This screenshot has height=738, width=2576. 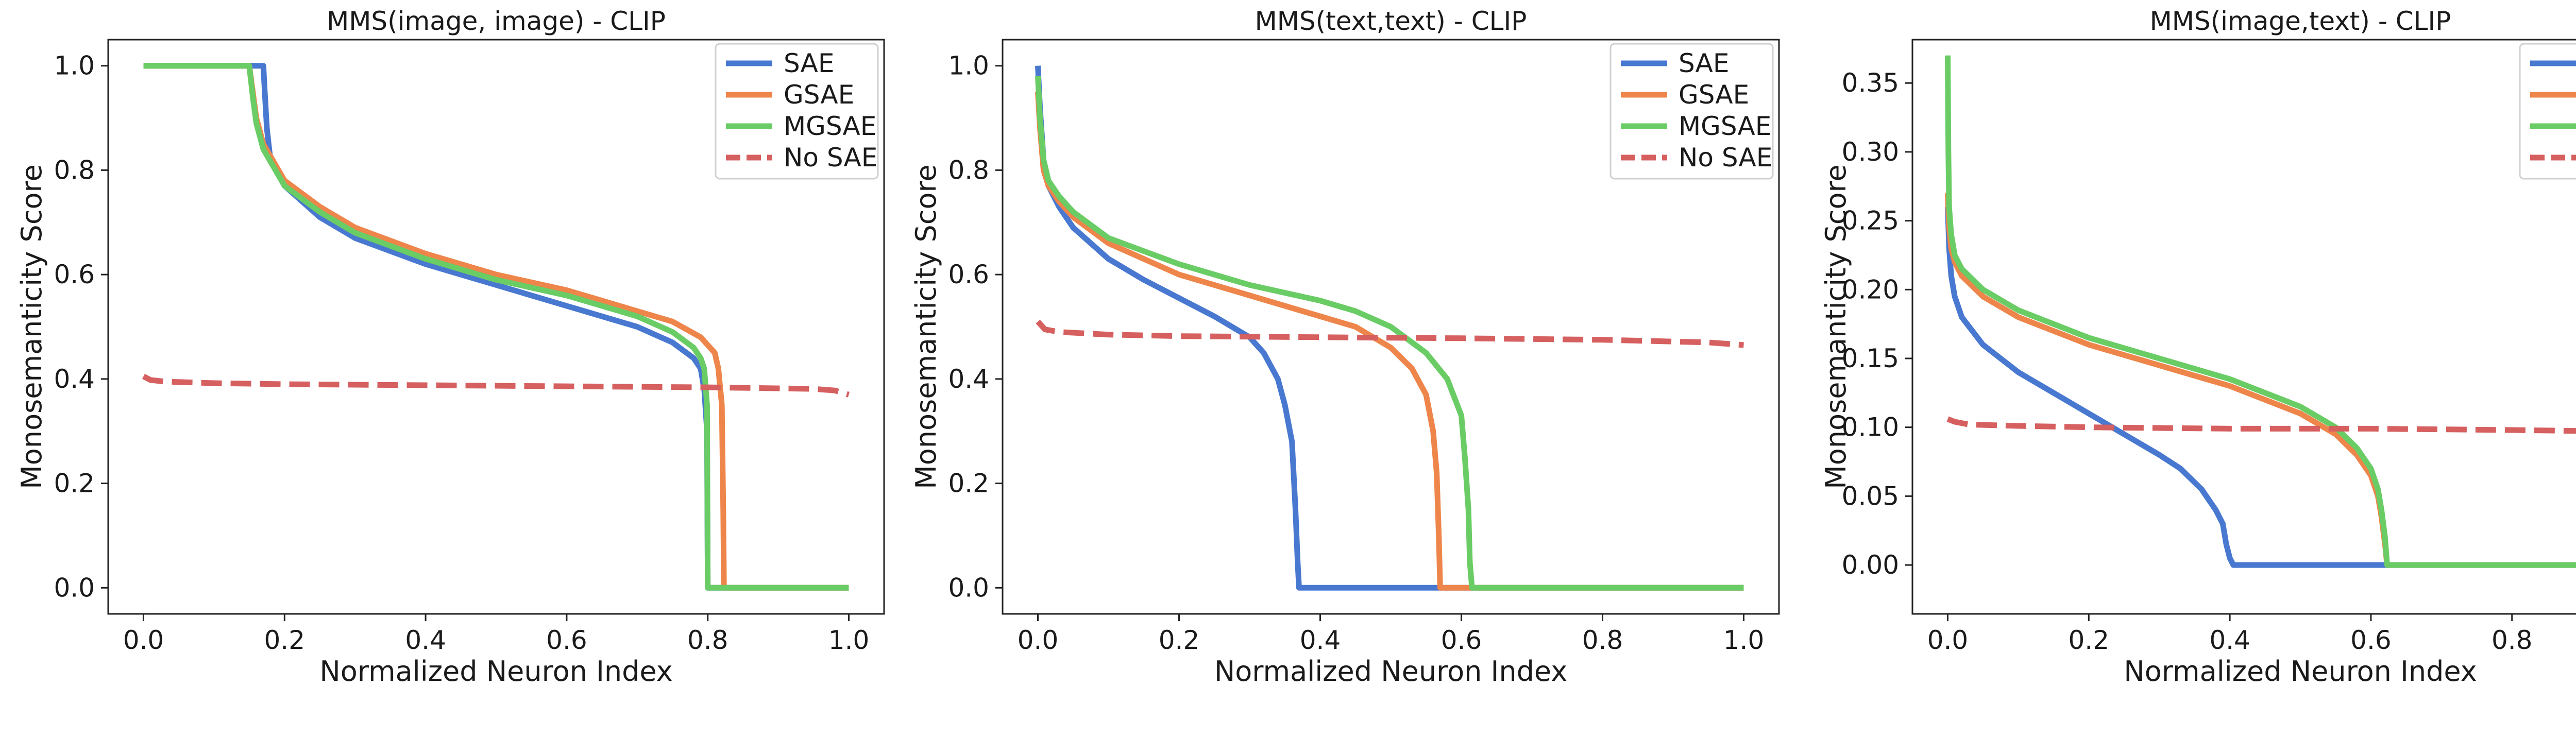 I want to click on chart-title: MMS(image, image) - CLIP, so click(x=497, y=21).